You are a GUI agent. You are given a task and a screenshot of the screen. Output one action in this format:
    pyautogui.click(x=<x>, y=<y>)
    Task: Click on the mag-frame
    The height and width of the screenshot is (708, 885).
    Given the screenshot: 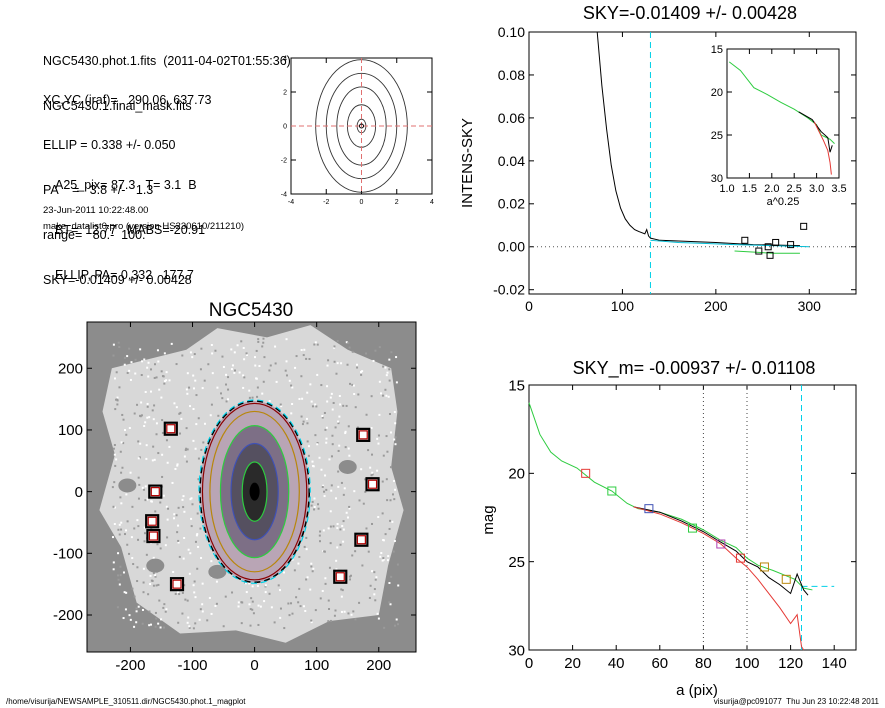 What is the action you would take?
    pyautogui.click(x=692, y=517)
    